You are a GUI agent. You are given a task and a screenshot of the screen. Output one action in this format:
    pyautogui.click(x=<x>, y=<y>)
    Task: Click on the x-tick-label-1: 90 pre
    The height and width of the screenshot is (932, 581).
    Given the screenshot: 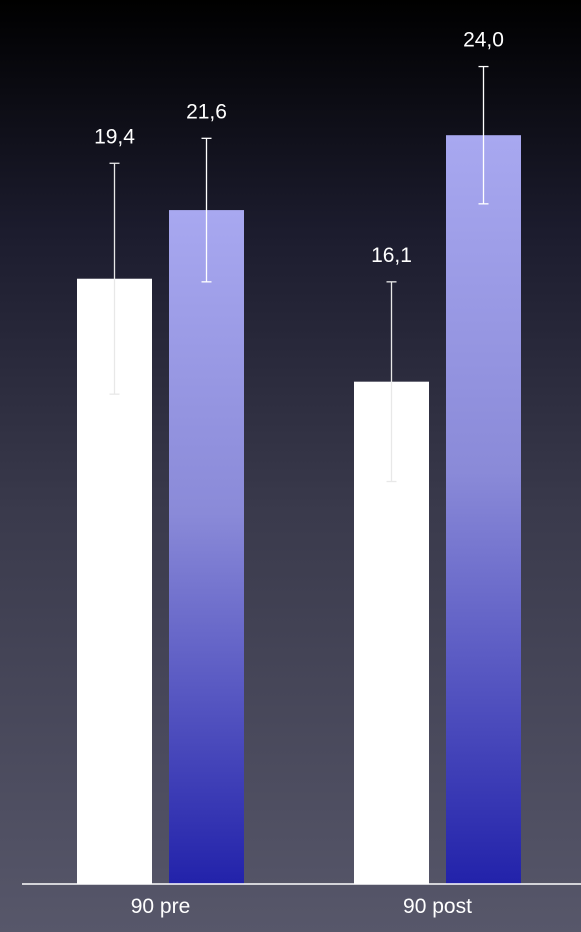 What is the action you would take?
    pyautogui.click(x=161, y=906)
    